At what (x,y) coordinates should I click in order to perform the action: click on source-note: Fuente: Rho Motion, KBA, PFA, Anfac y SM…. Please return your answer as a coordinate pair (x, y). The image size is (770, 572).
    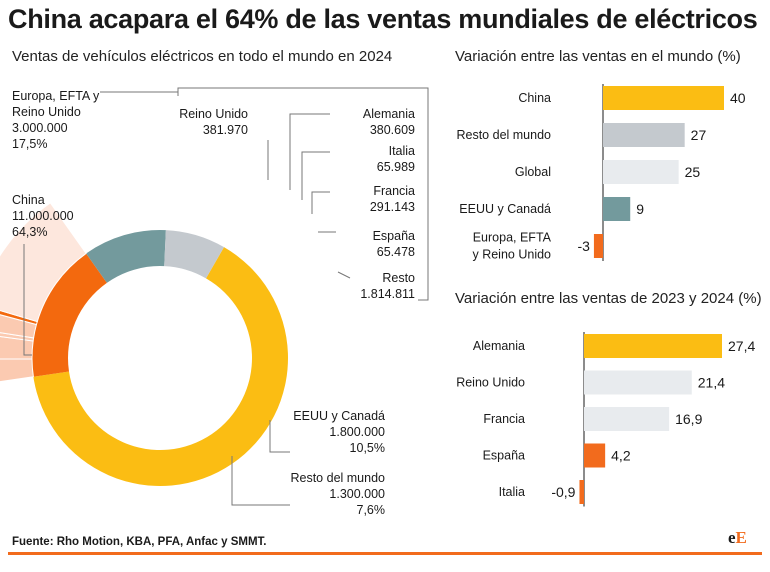
    Looking at the image, I should click on (139, 542).